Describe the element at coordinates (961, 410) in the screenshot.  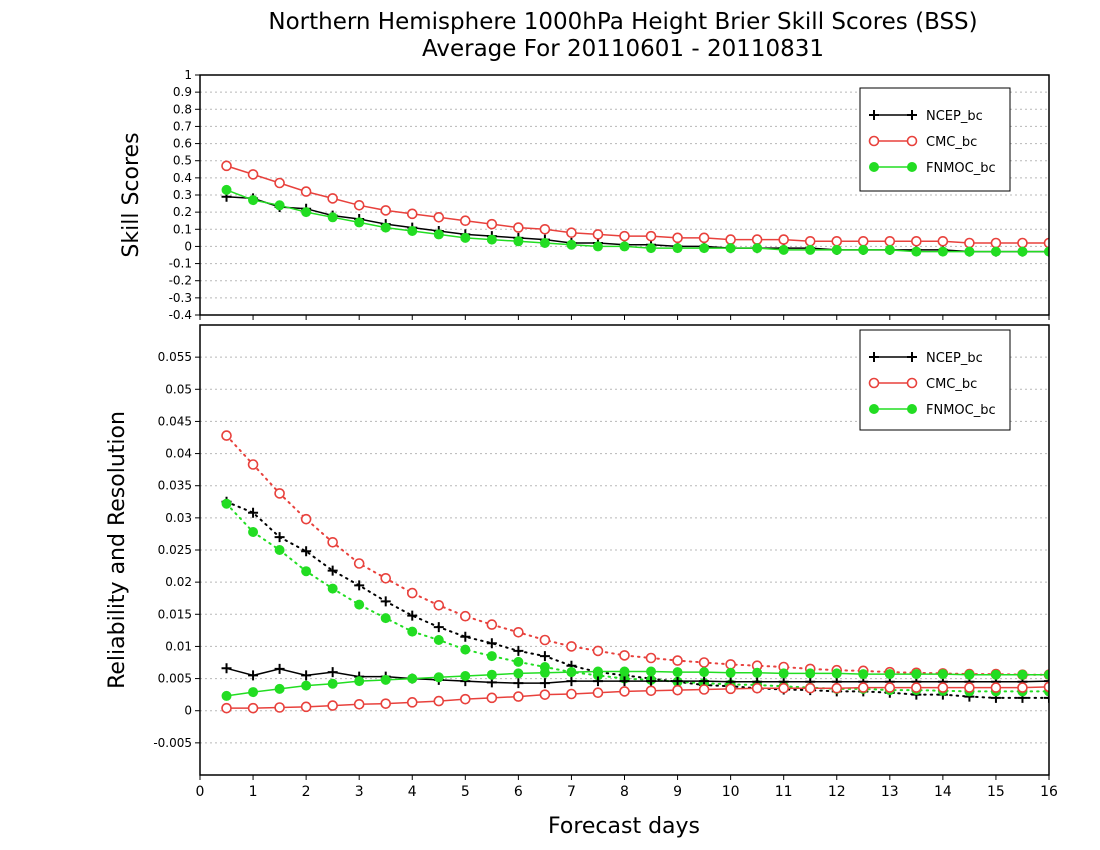
I see `legend-entry: FNMOC_bc` at that location.